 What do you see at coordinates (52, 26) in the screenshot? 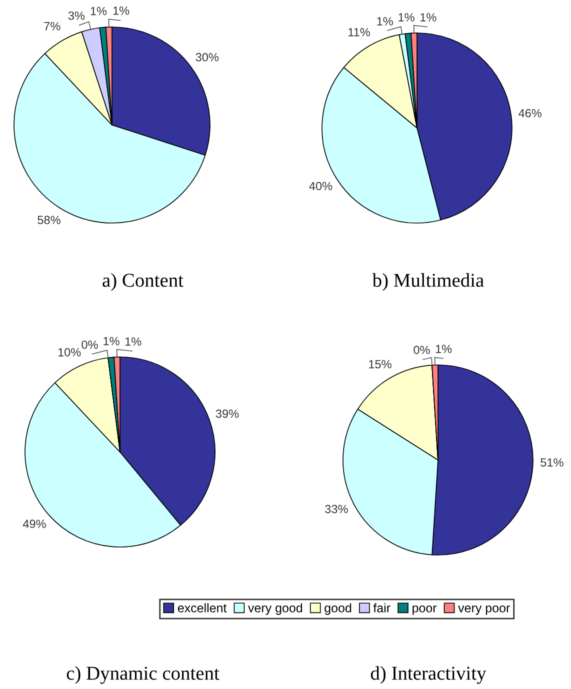
I see `data-label: 7%` at bounding box center [52, 26].